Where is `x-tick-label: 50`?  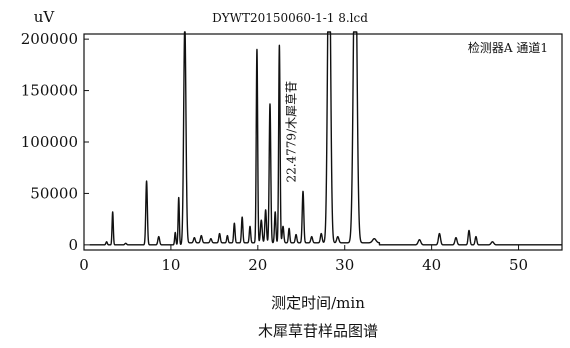
x-tick-label: 50 is located at coordinates (518, 265).